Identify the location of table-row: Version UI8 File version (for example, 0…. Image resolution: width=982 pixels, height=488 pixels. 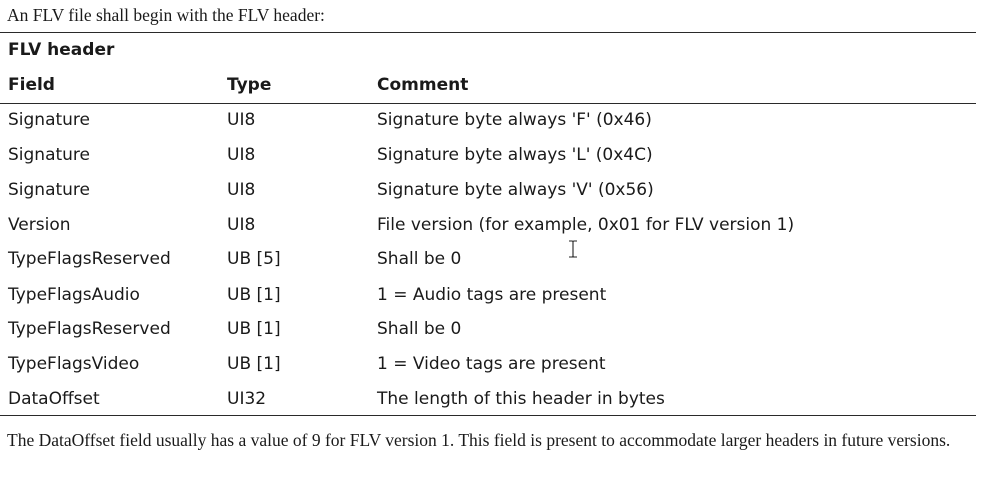
(488, 230).